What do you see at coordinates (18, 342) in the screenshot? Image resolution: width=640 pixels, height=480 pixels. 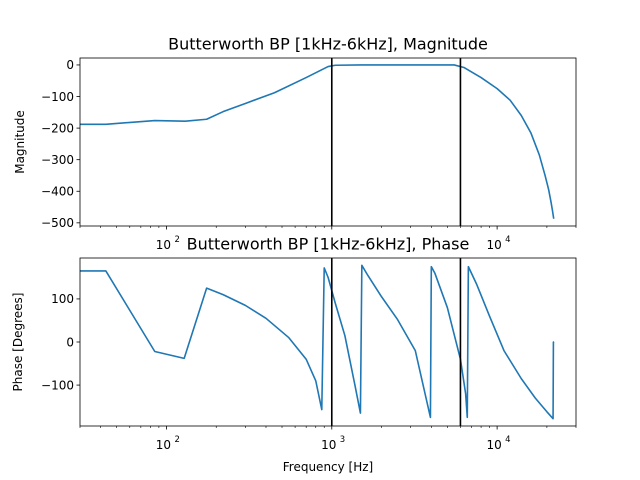 I see `phase-ylabel: Phase [Degrees]` at bounding box center [18, 342].